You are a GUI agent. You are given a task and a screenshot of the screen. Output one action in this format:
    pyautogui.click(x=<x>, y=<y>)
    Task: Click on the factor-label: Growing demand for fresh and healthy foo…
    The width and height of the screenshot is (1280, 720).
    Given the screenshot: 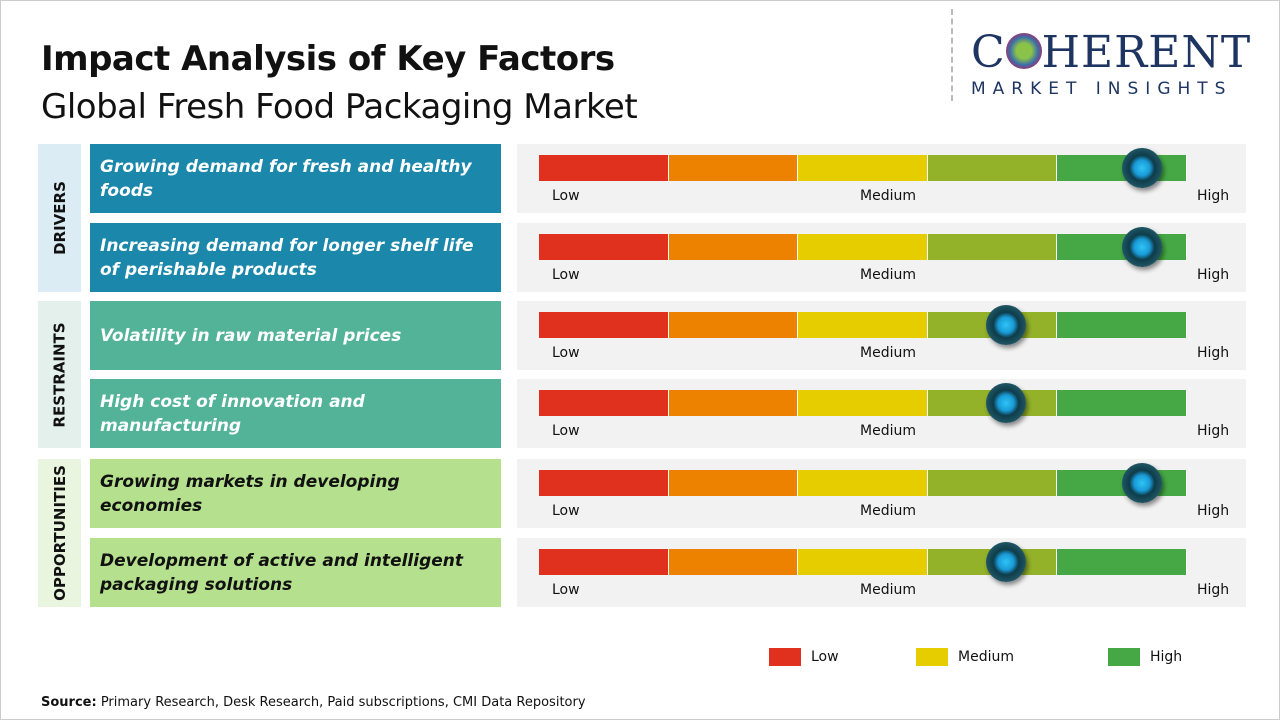 What is the action you would take?
    pyautogui.click(x=295, y=178)
    